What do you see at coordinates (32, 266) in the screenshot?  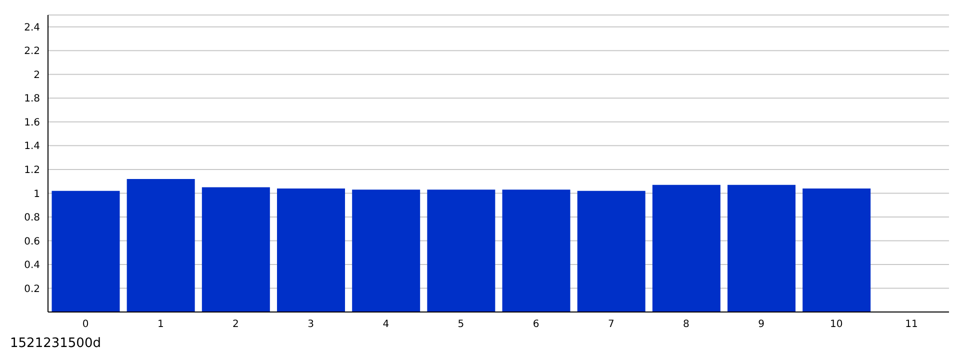 I see `y-tick-label: 0.4` at bounding box center [32, 266].